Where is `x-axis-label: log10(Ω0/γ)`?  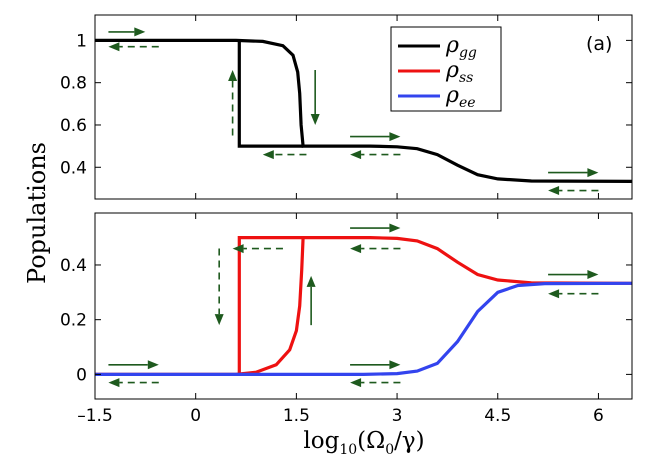
x-axis-label: log10(Ω0/γ) is located at coordinates (363, 443).